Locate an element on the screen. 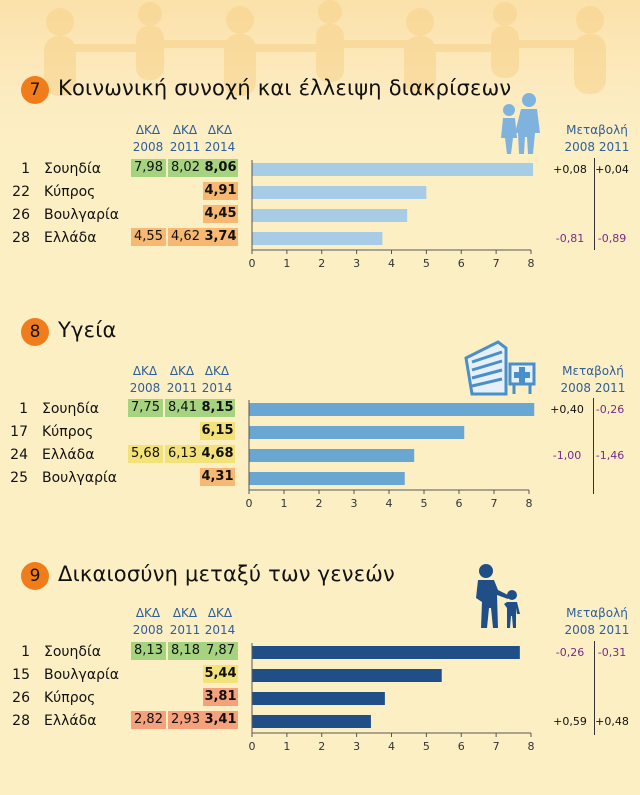 The height and width of the screenshot is (795, 640). x-tick-label: 0 is located at coordinates (252, 746).